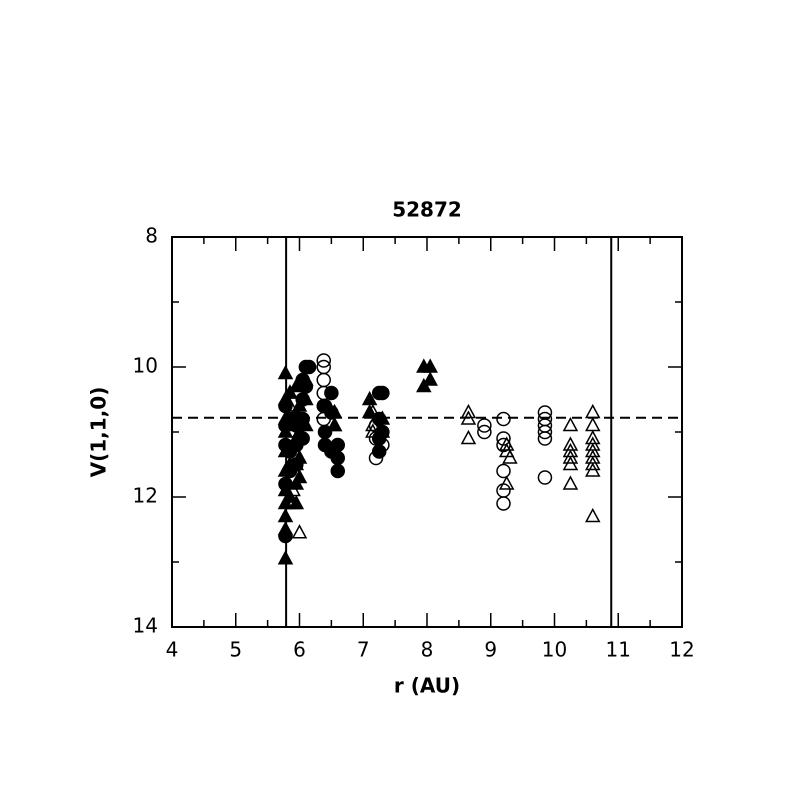  Describe the element at coordinates (490, 650) in the screenshot. I see `x-tick-label: 9` at that location.